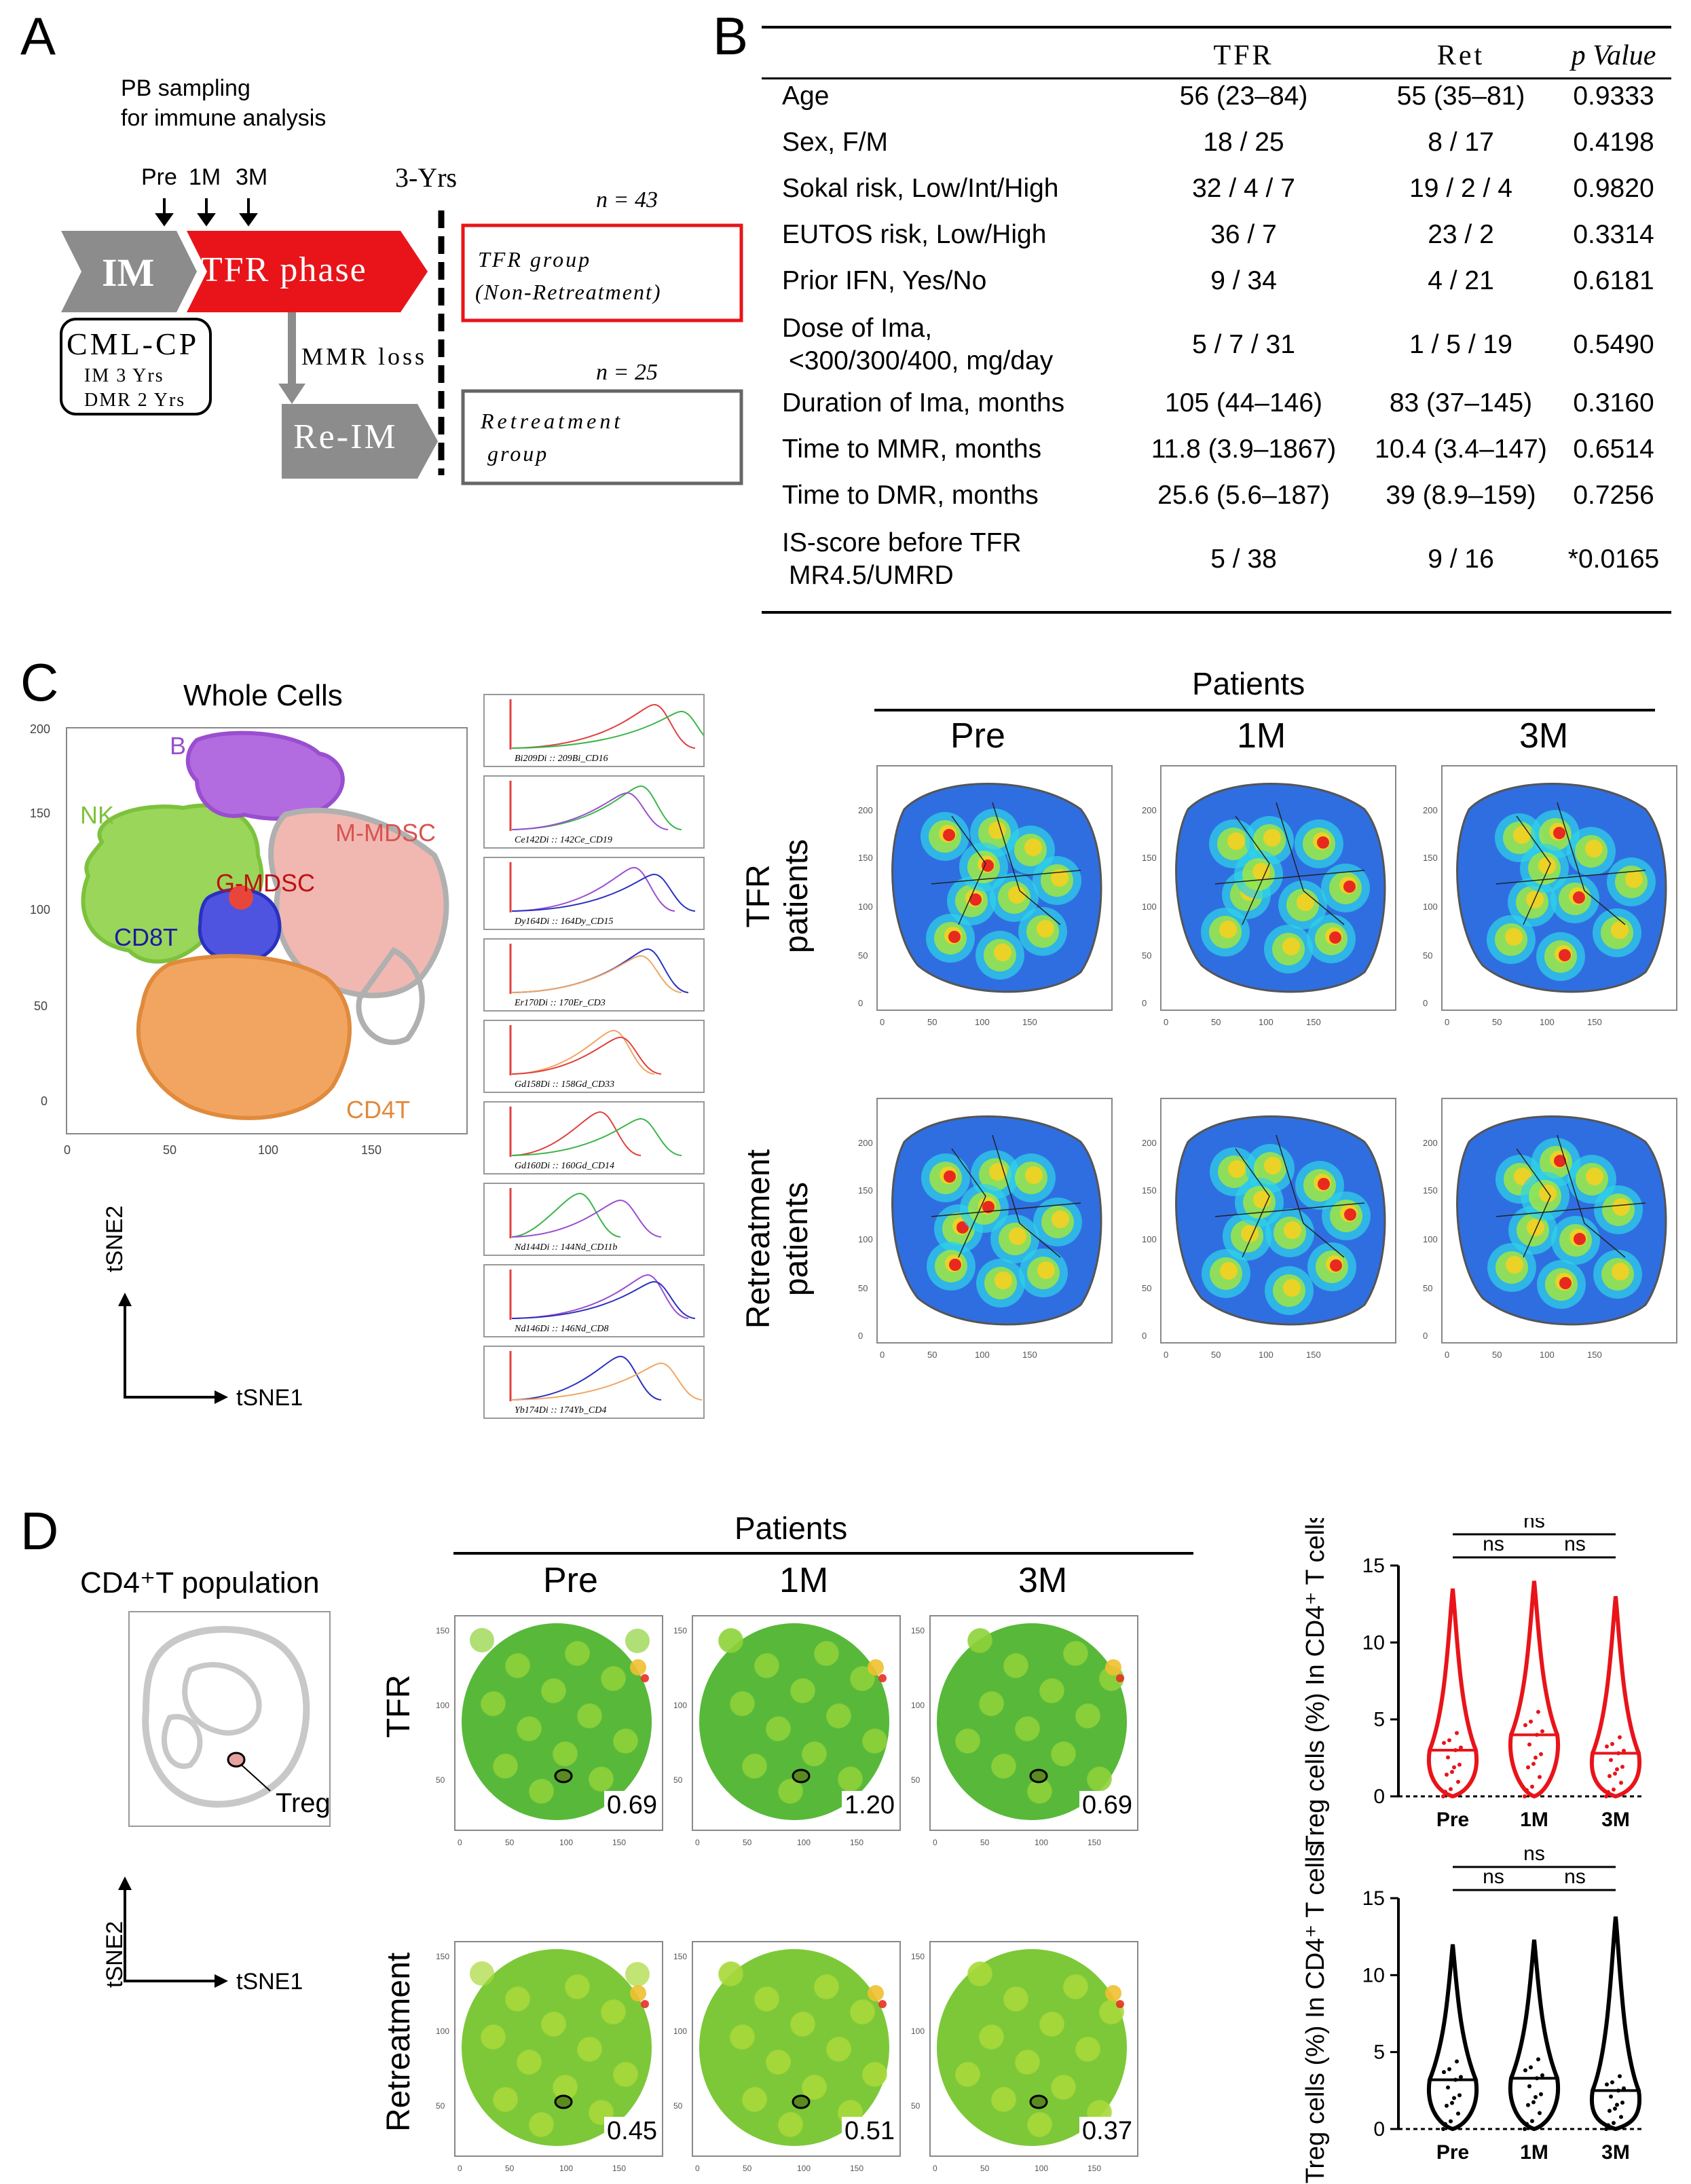 This screenshot has width=1691, height=2184. What do you see at coordinates (1243, 235) in the screenshot?
I see `row-tfr: 36 / 7` at bounding box center [1243, 235].